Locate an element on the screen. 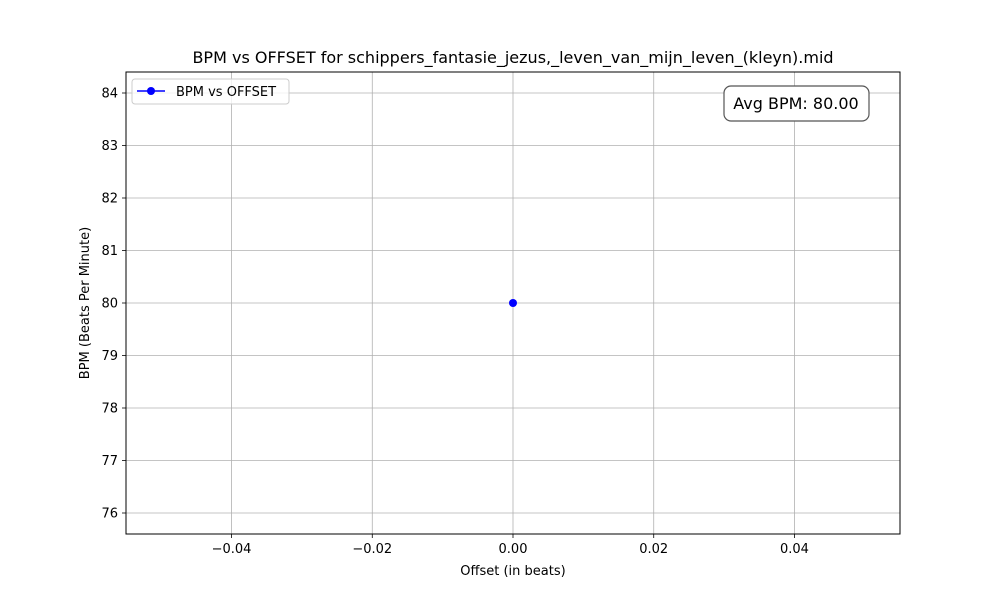  y-tick-label: 81 is located at coordinates (109, 251).